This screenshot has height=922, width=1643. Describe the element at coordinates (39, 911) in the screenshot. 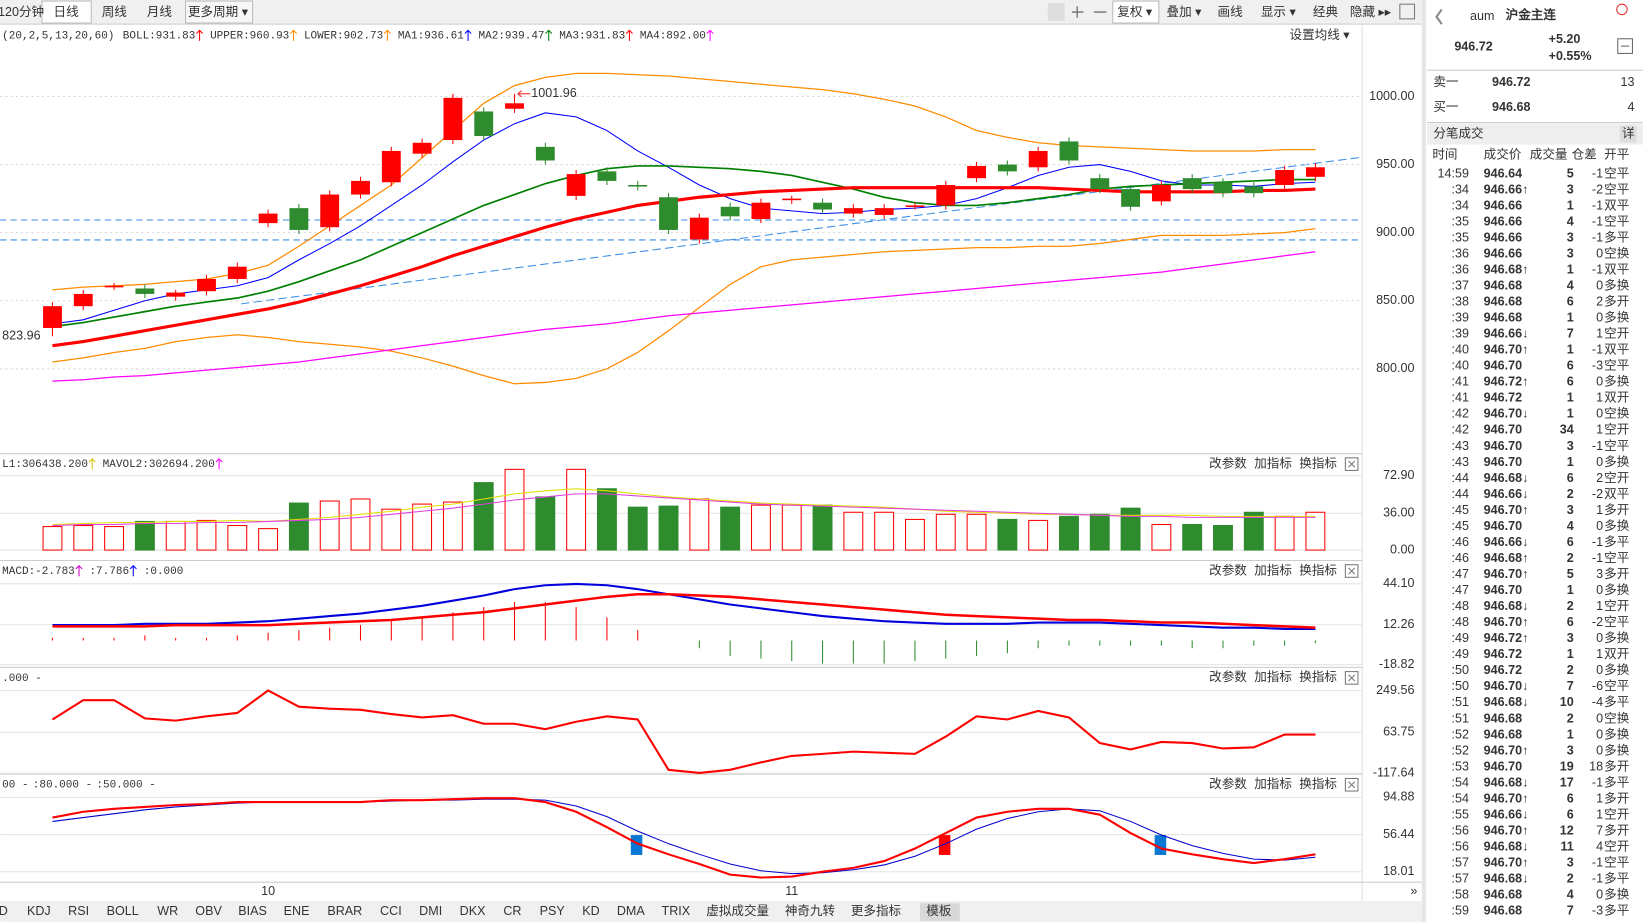

I see `indicator-tab: KDJ` at that location.